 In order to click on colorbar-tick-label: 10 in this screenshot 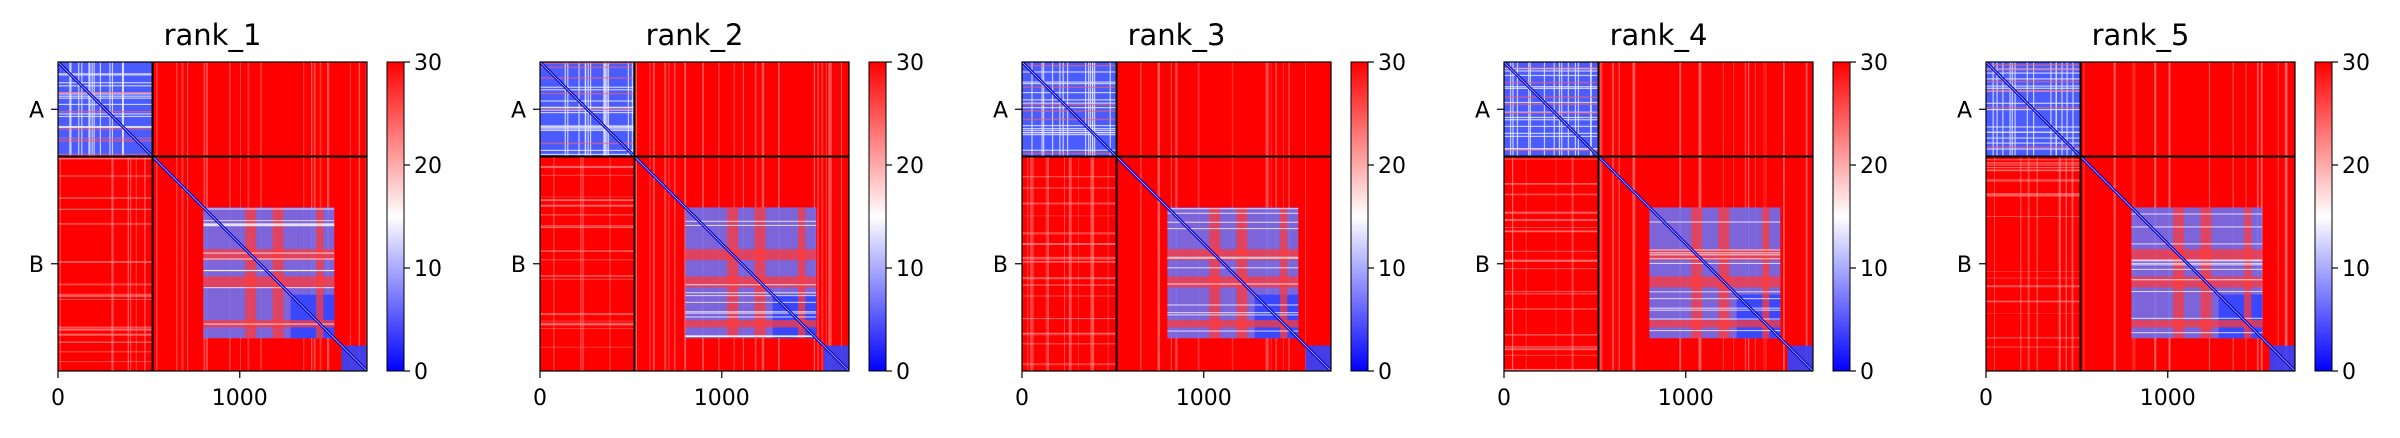, I will do `click(428, 269)`.